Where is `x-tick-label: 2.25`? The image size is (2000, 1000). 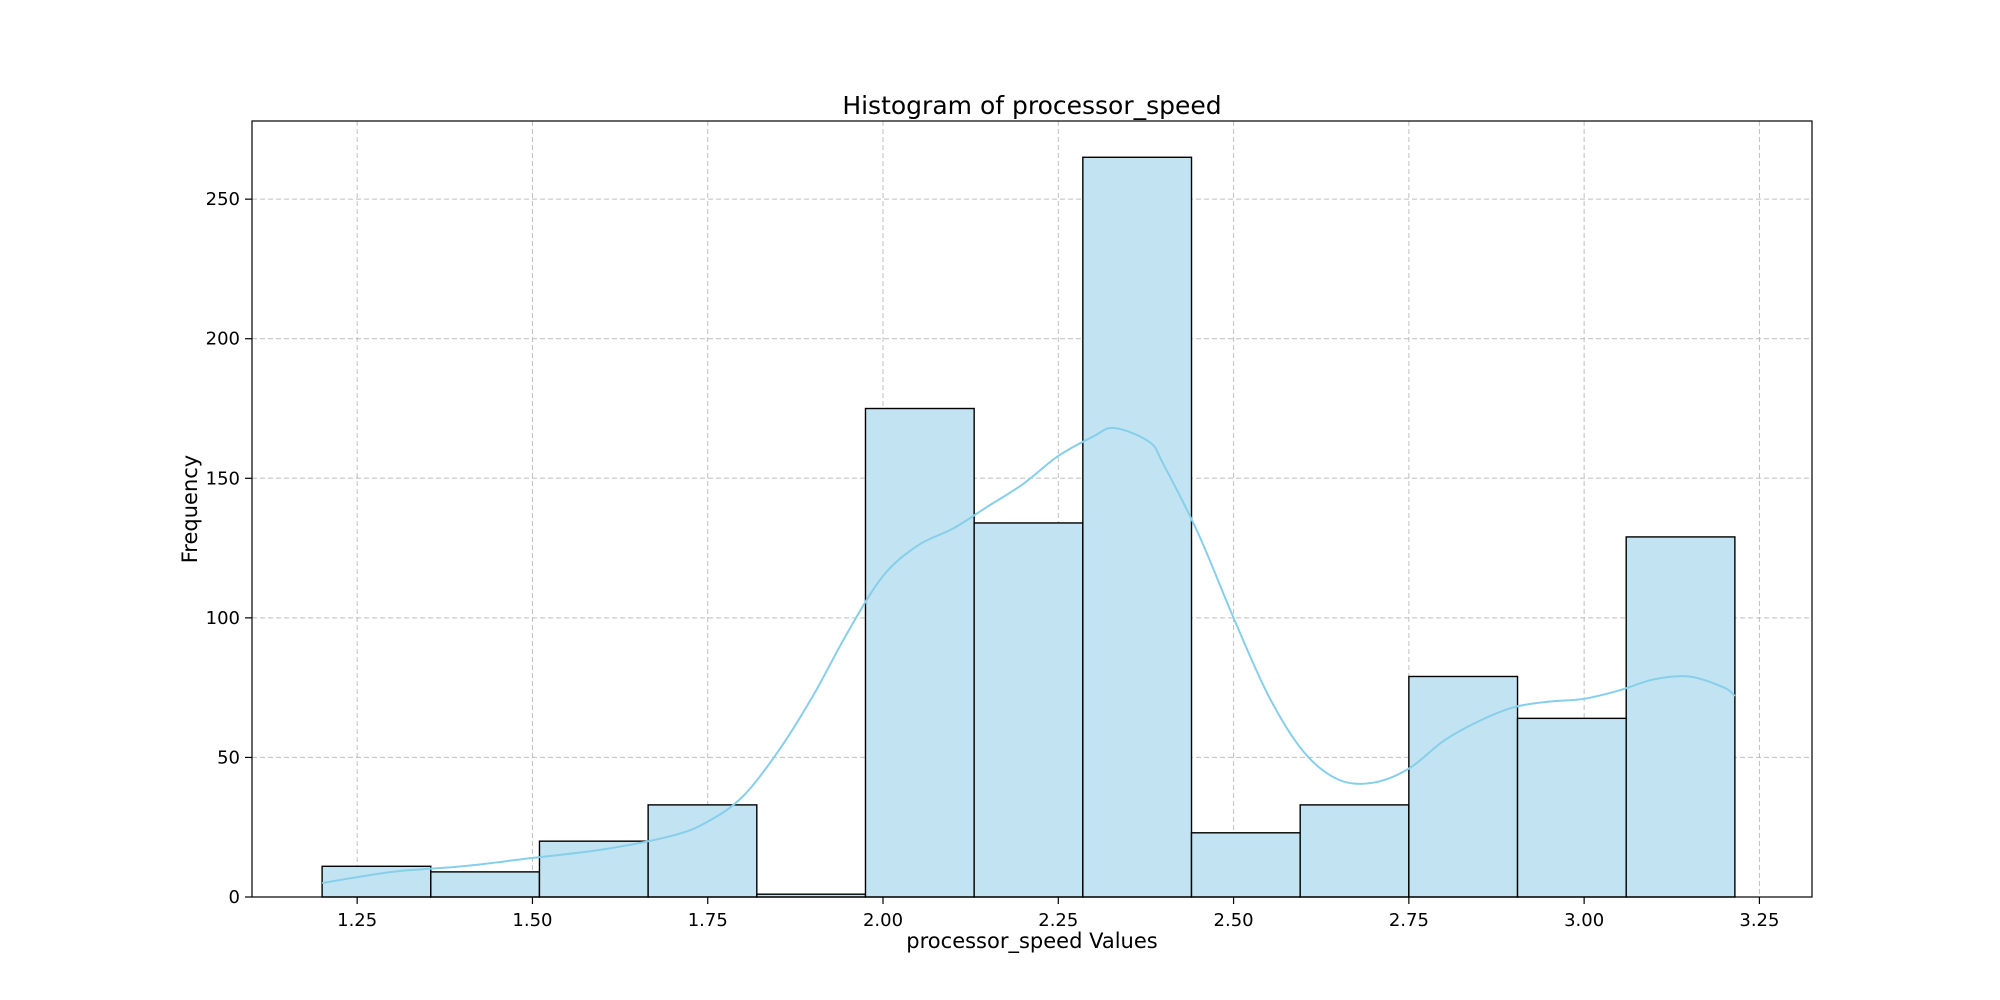 x-tick-label: 2.25 is located at coordinates (1058, 920).